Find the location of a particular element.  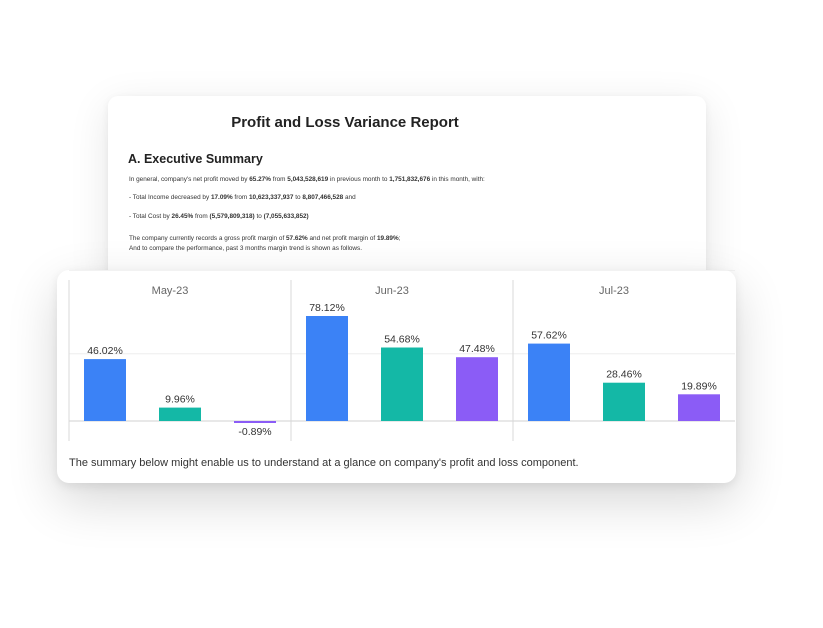

highlight-value: 57.62% is located at coordinates (297, 238).